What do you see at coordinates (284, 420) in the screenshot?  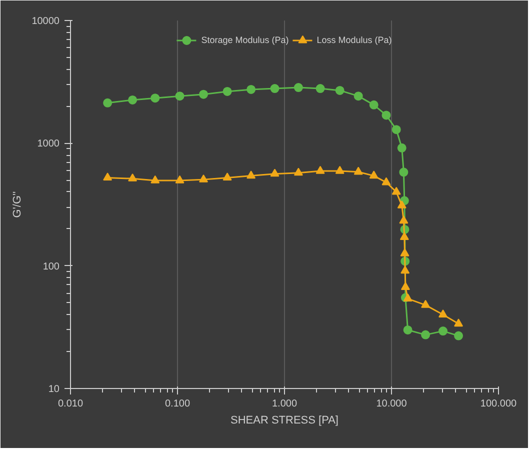 I see `x-axis-title: SHEAR STRESS [PA]` at bounding box center [284, 420].